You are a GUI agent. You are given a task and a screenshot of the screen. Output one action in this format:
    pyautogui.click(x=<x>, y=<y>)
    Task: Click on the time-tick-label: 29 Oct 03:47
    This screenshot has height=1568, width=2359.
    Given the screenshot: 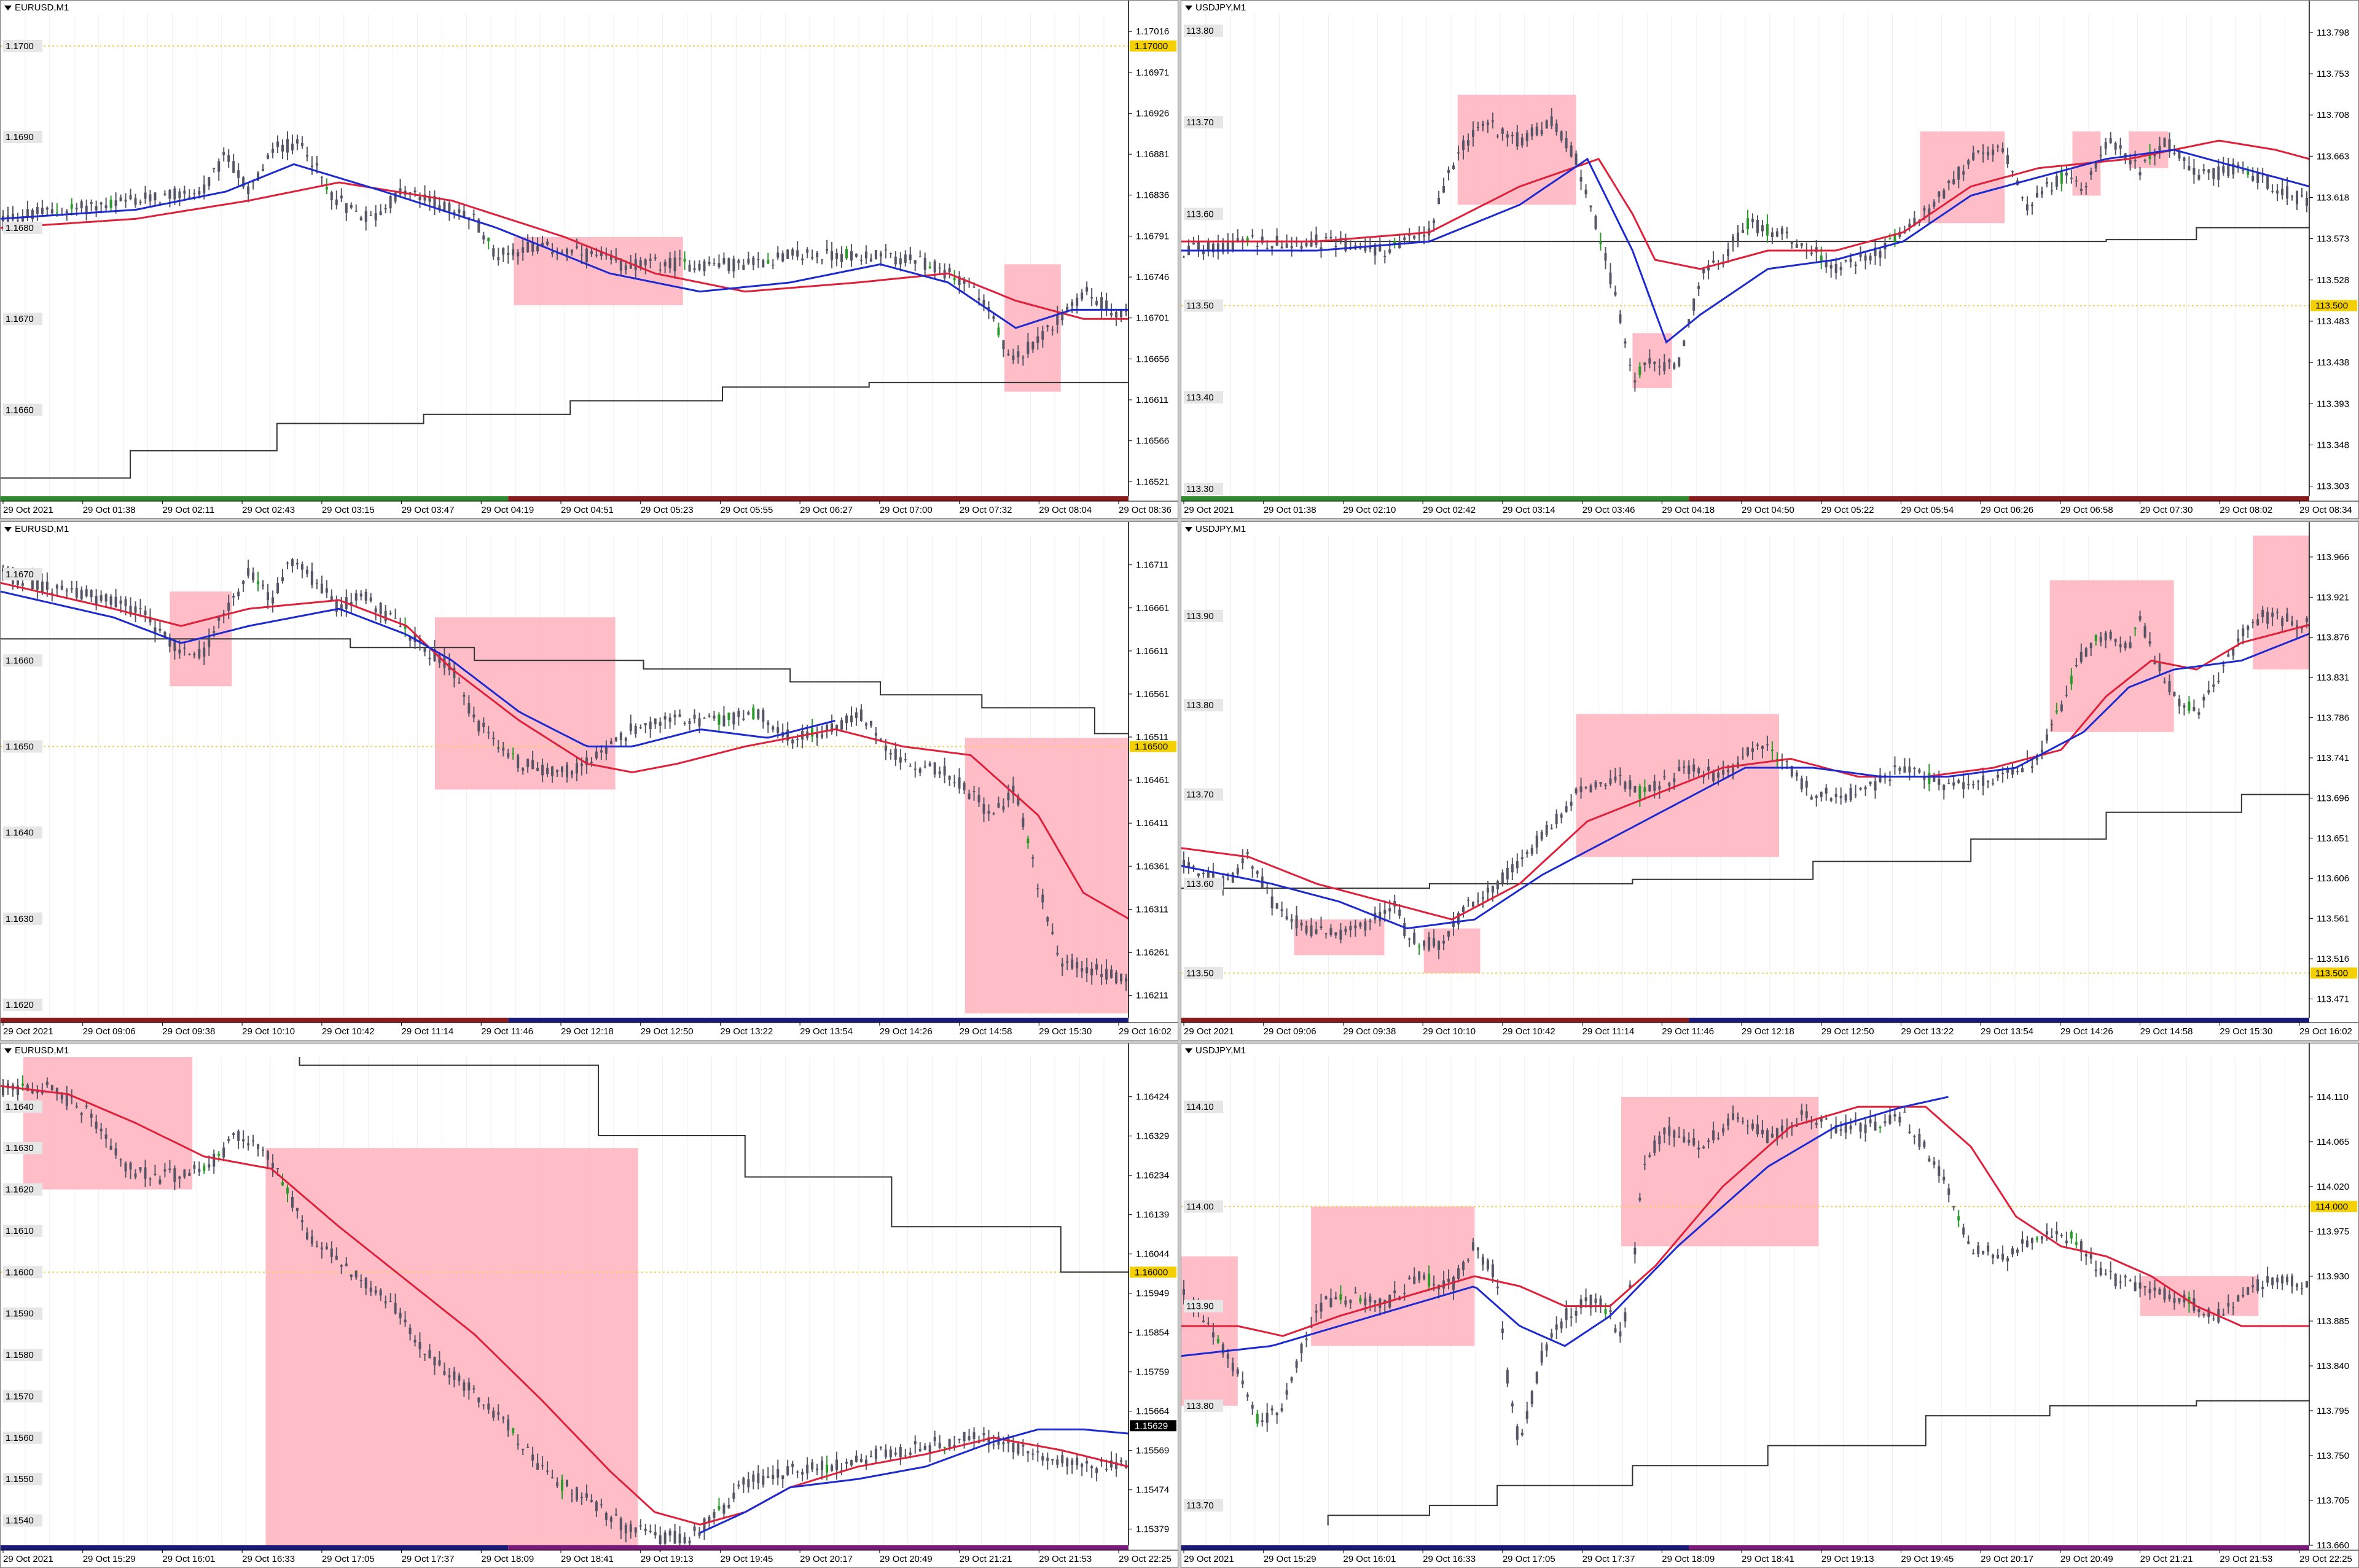 What is the action you would take?
    pyautogui.click(x=429, y=510)
    